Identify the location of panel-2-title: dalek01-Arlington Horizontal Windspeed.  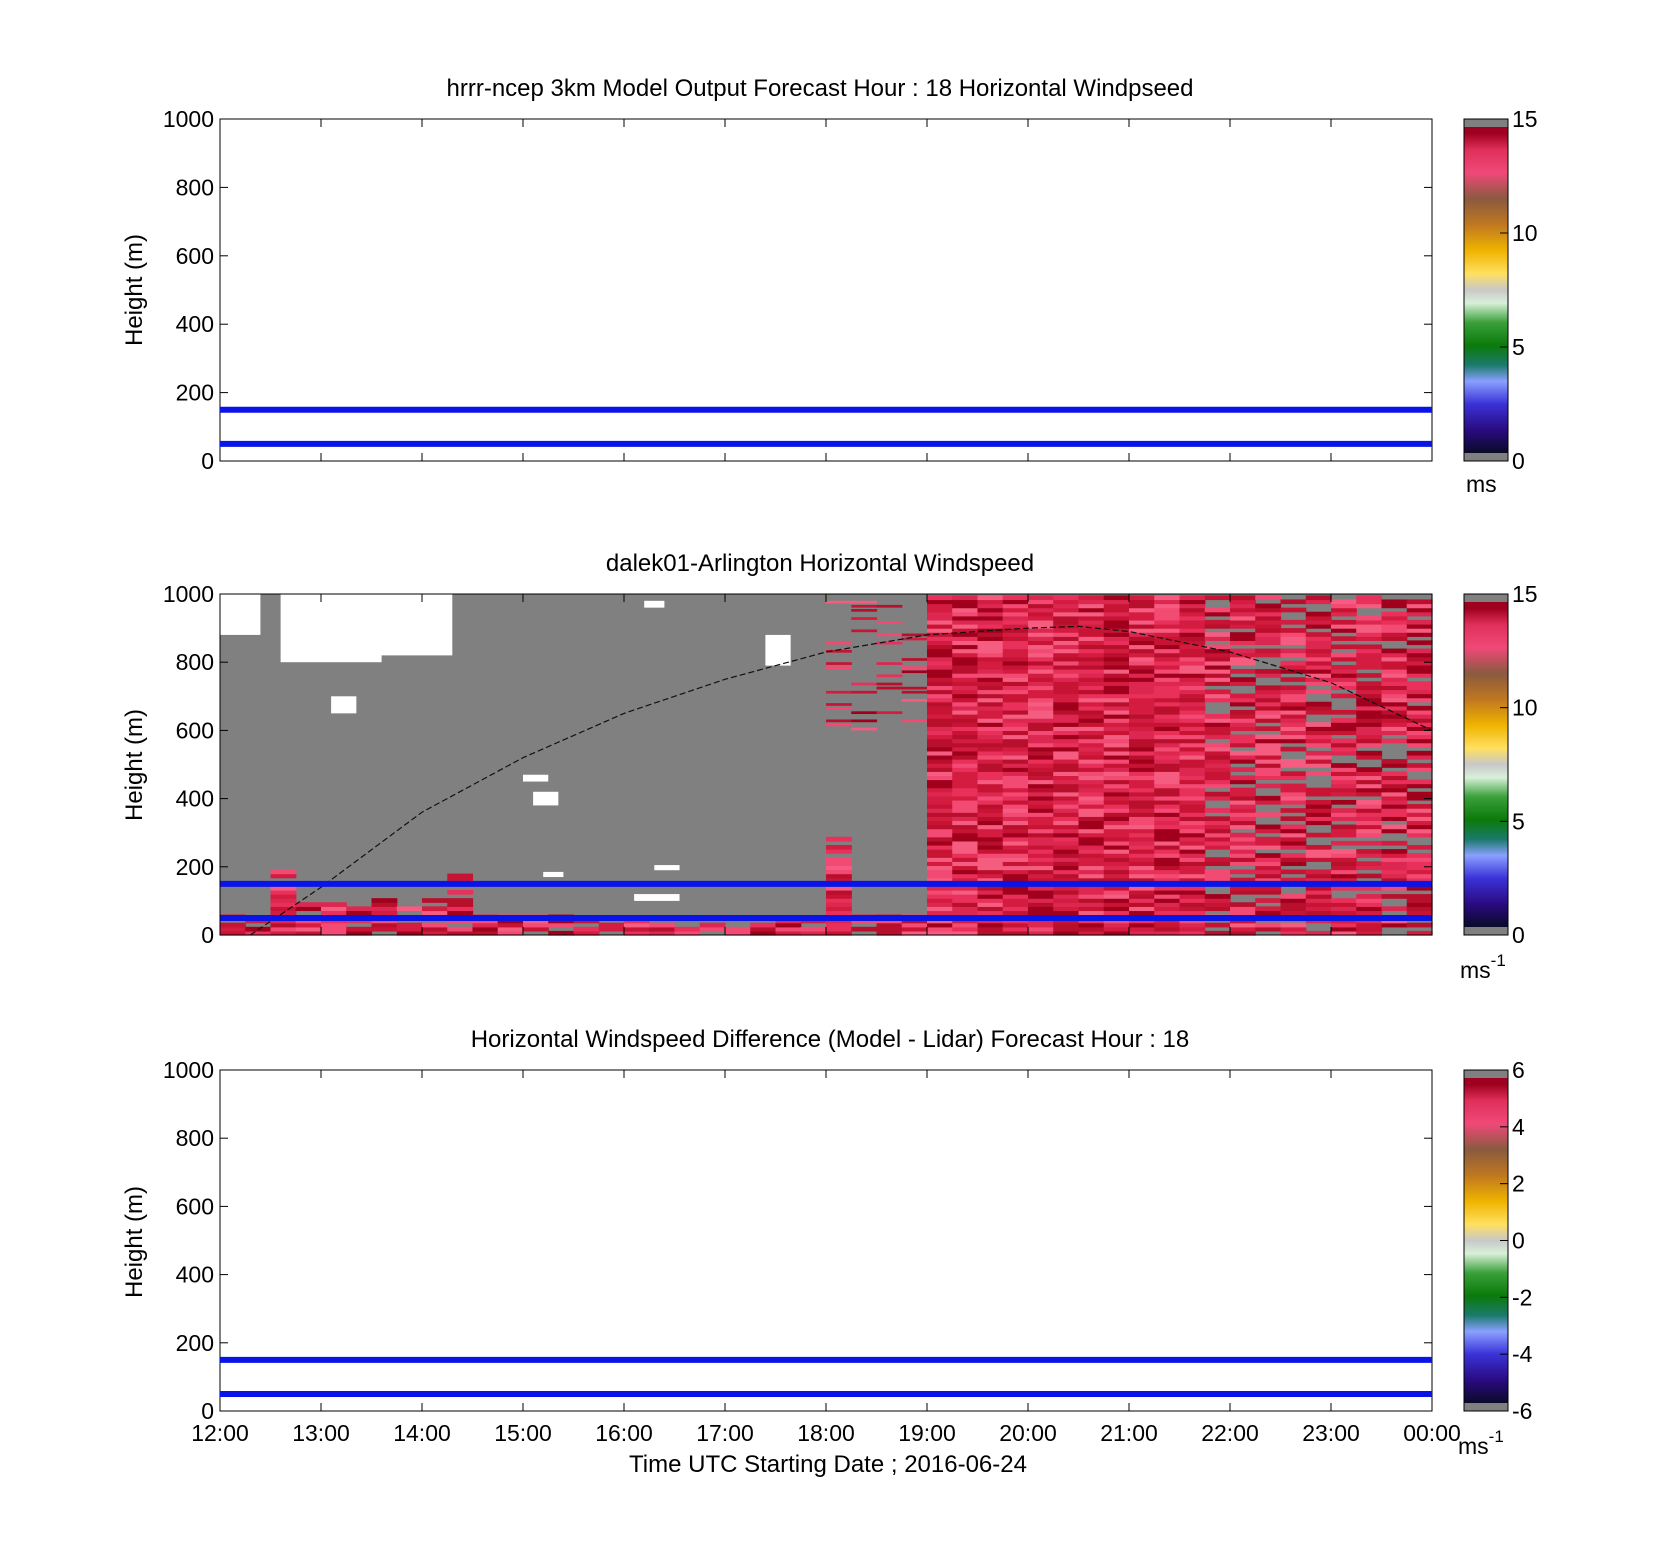
(820, 563).